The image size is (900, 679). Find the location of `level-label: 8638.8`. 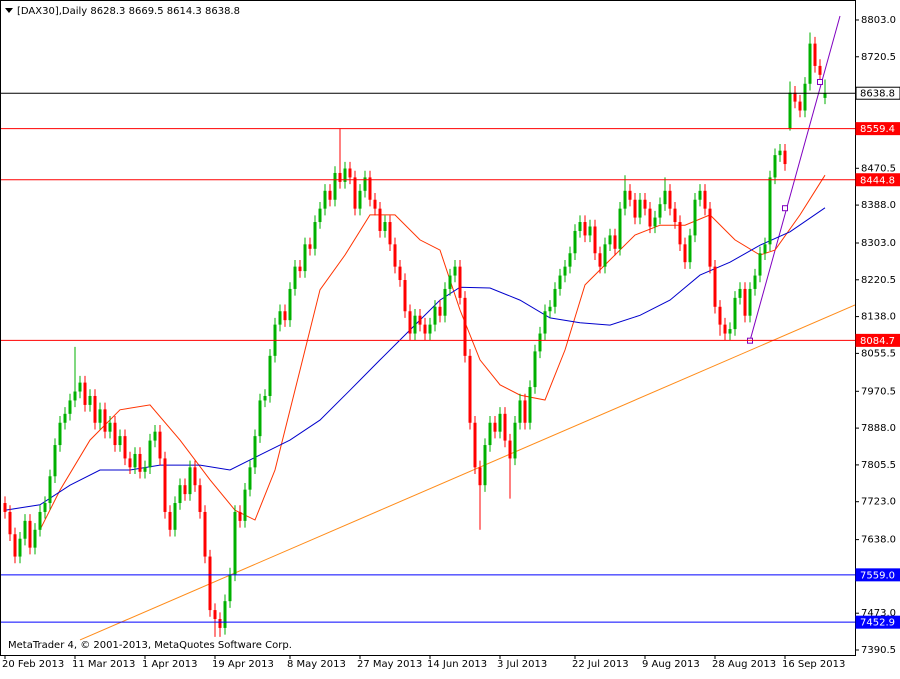

level-label: 8638.8 is located at coordinates (877, 94).